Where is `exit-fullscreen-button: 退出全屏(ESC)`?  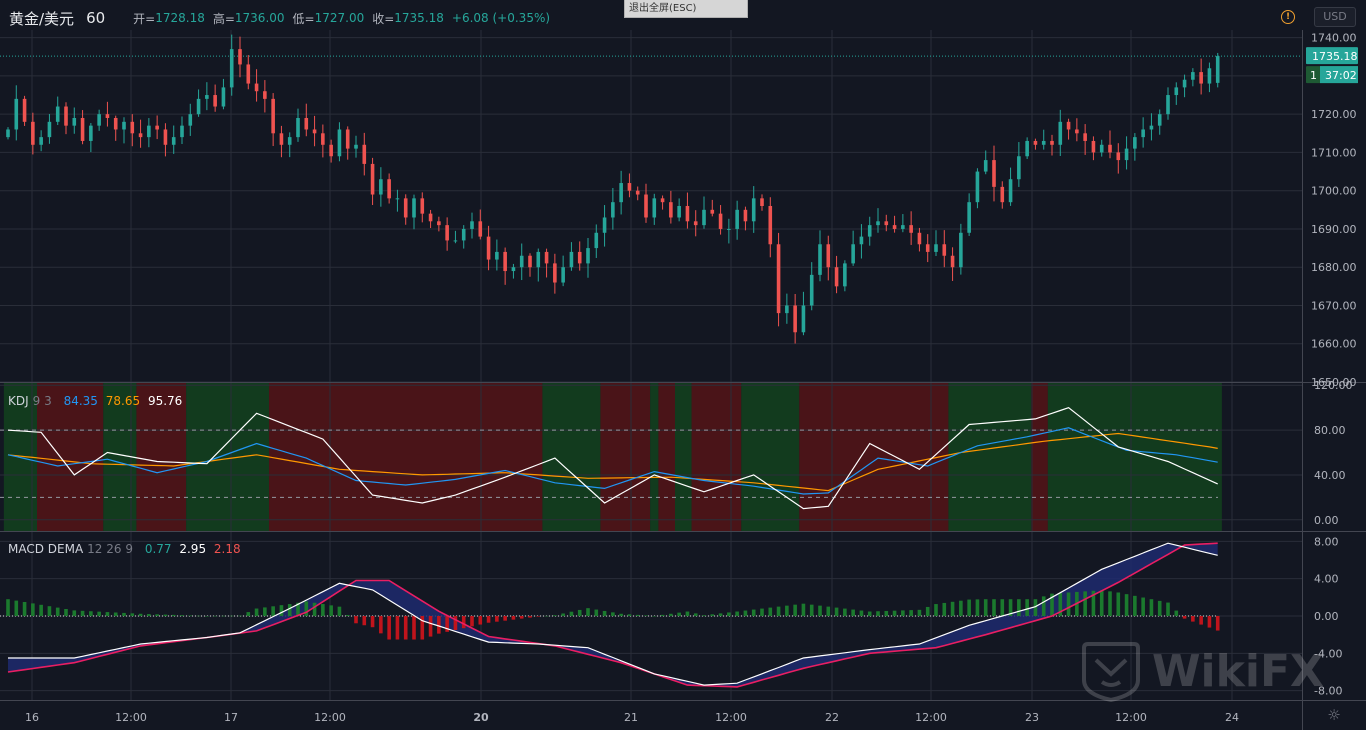
exit-fullscreen-button: 退出全屏(ESC) is located at coordinates (686, 9).